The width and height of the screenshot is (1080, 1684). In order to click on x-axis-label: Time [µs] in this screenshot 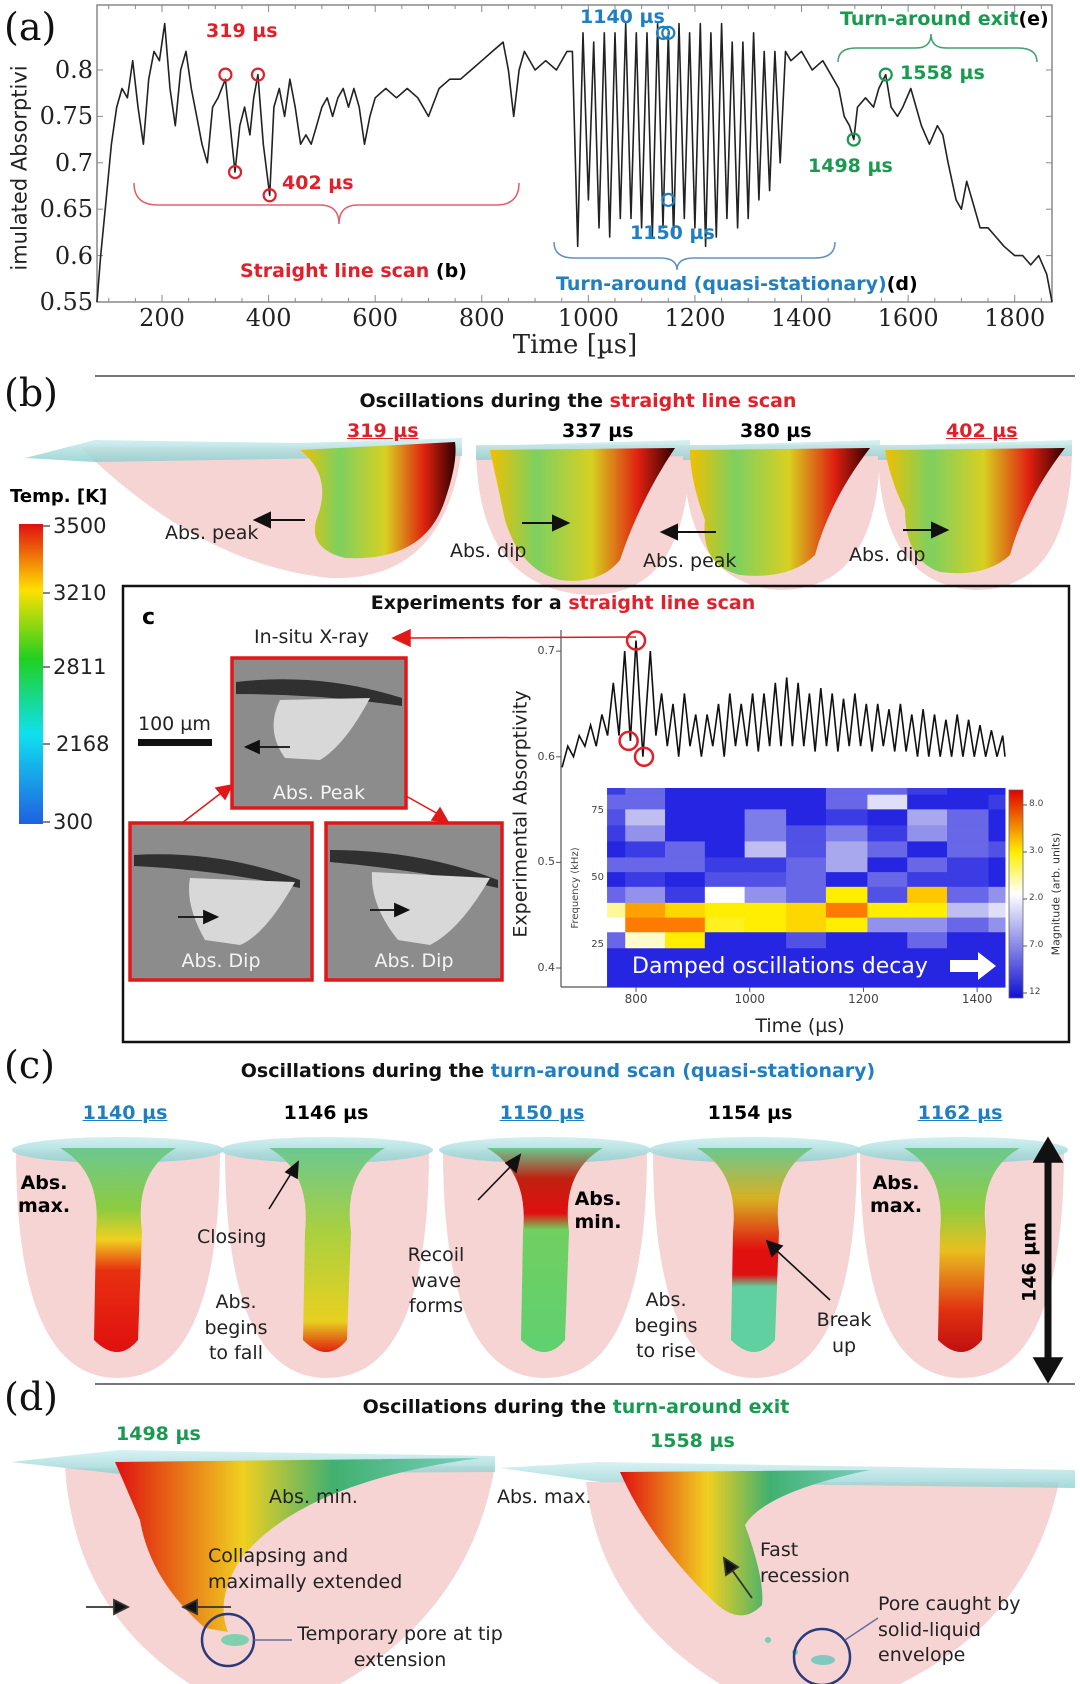, I will do `click(575, 345)`.